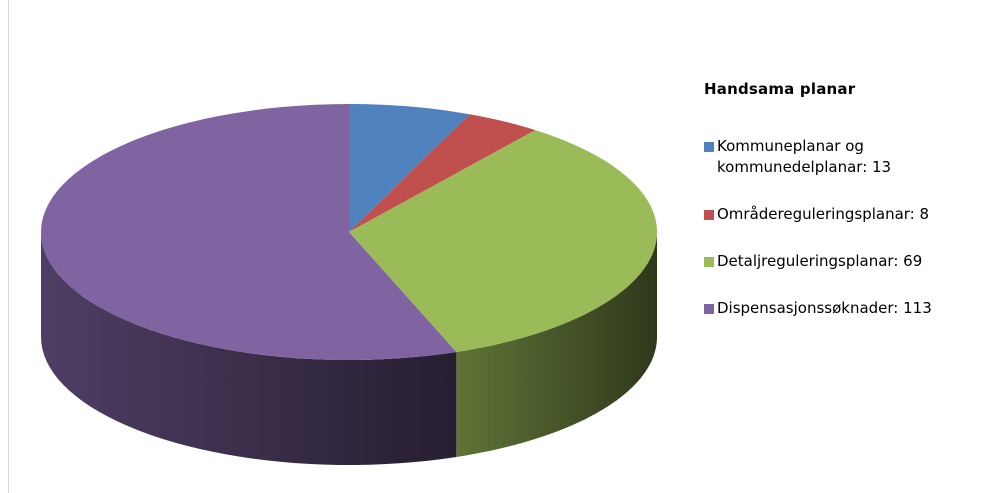 This screenshot has height=493, width=989. I want to click on legend-label-1: Kommuneplanar og kommunedelplanar: 13, so click(804, 156).